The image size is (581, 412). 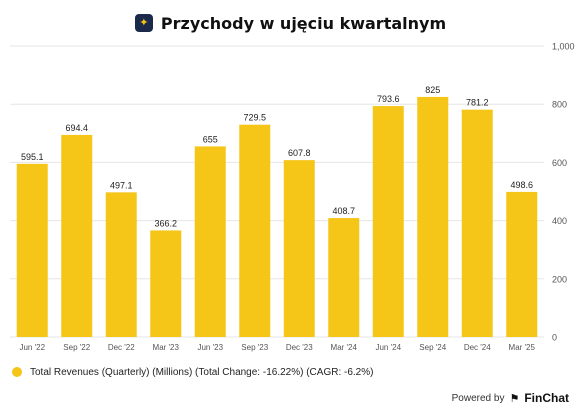 What do you see at coordinates (121, 347) in the screenshot?
I see `x-tick-label: Dec '22` at bounding box center [121, 347].